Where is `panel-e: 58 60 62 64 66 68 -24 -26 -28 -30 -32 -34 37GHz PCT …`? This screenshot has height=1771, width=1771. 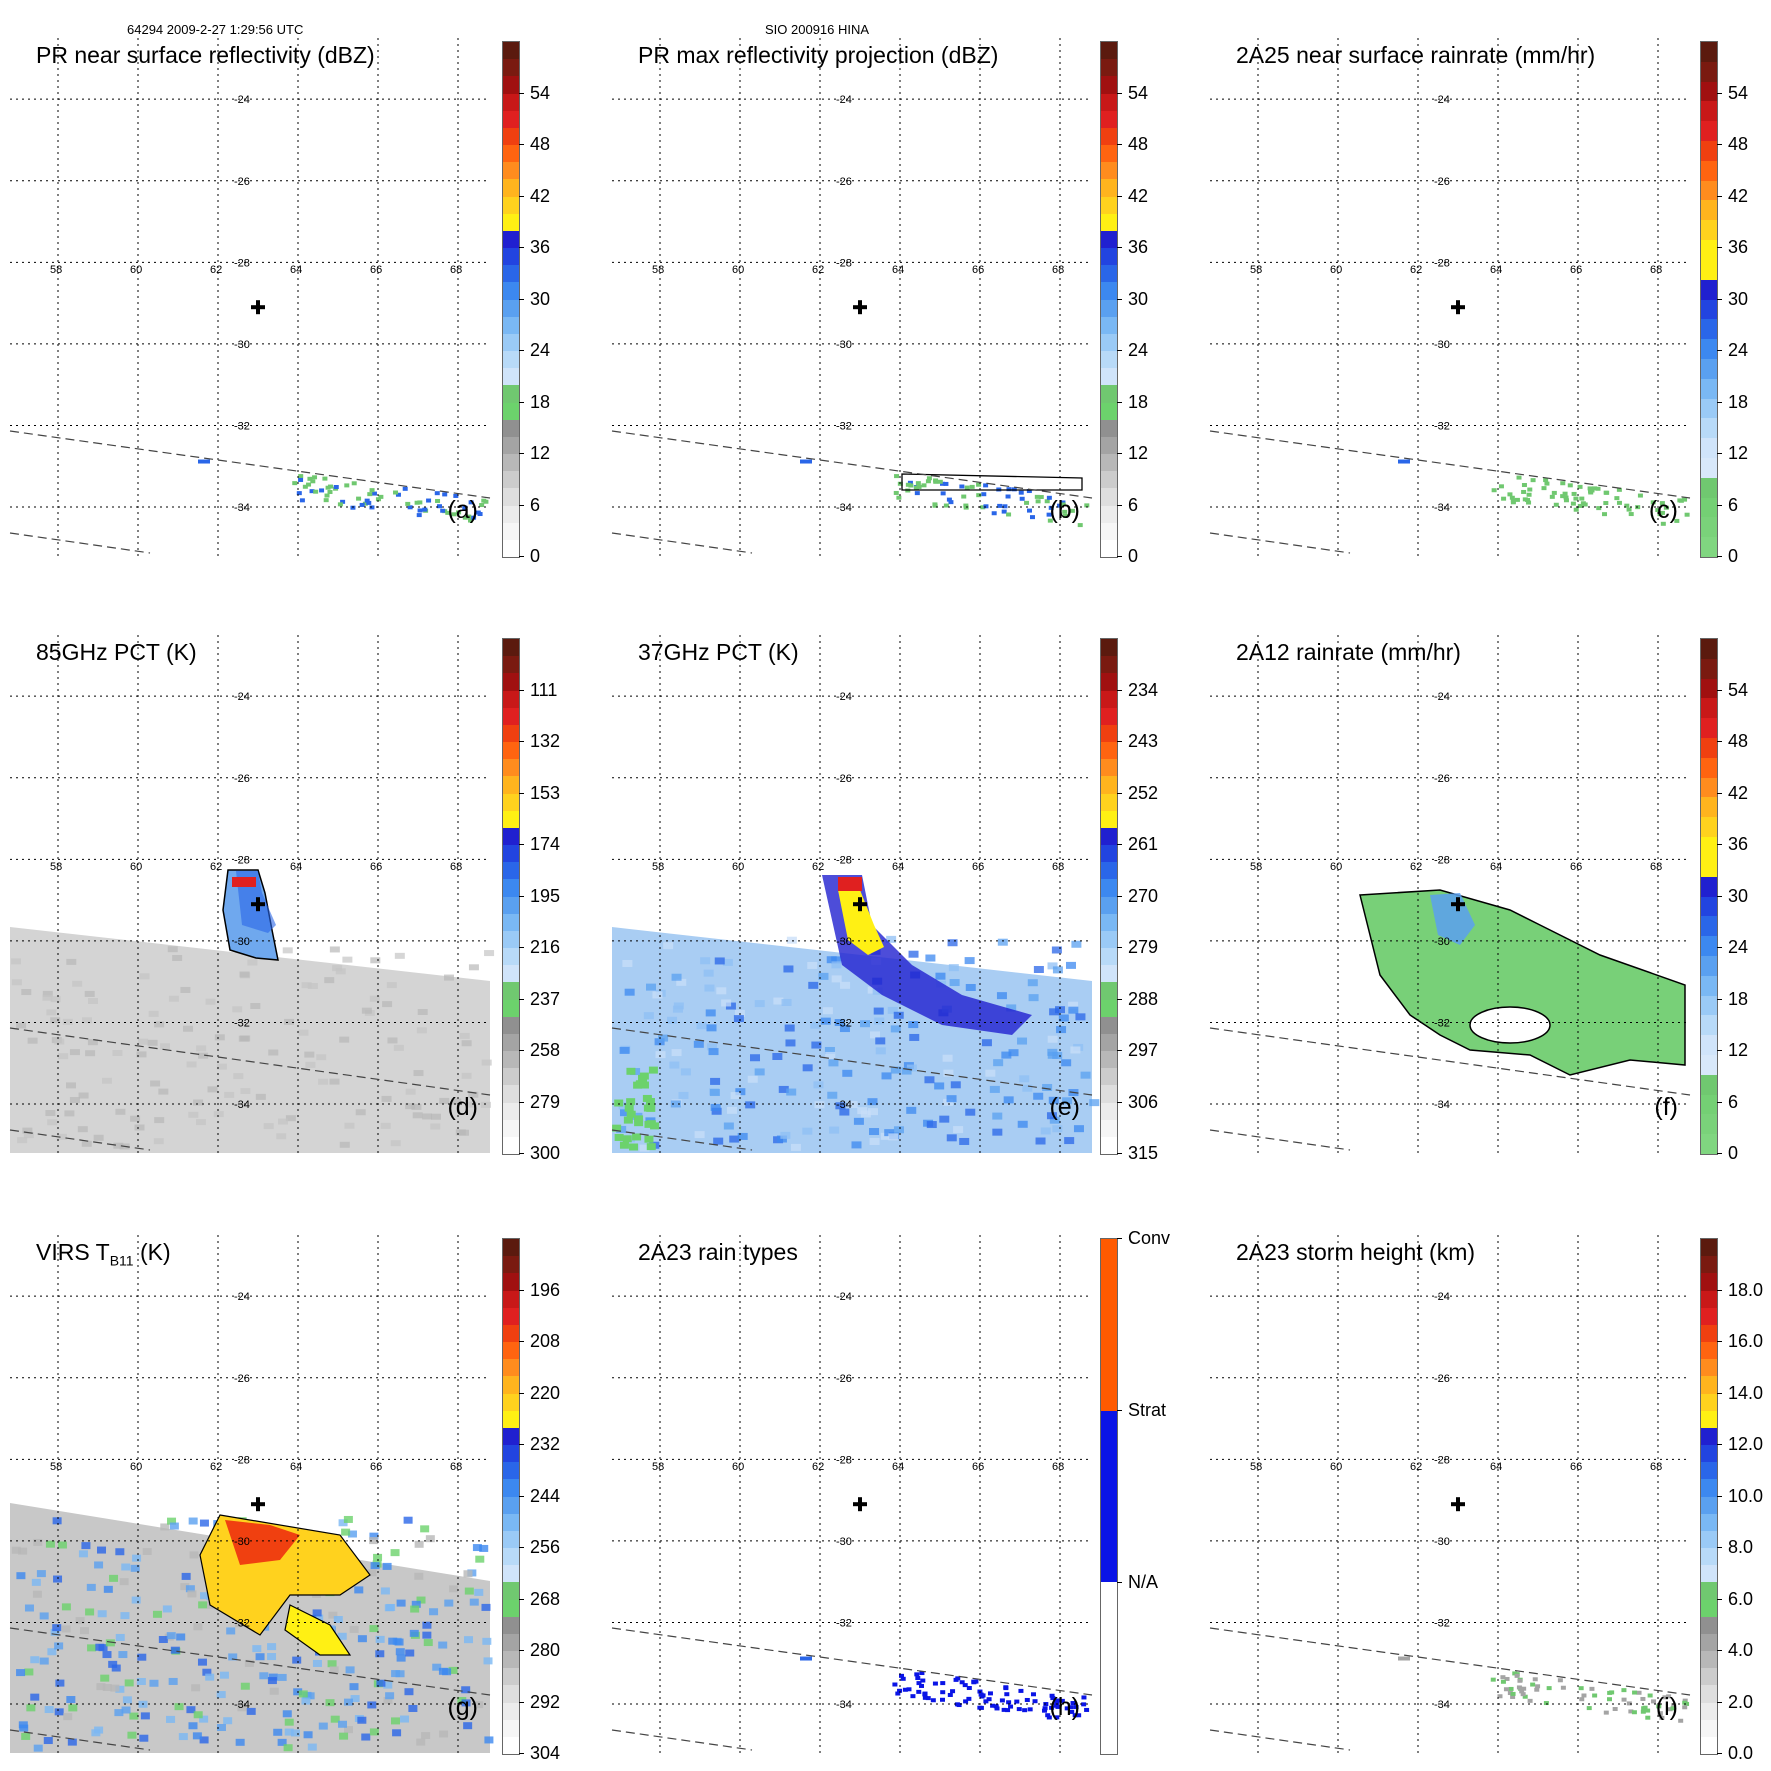 panel-e: 58 60 62 64 66 68 -24 -26 -28 -30 -32 -34 37GHz PCT … is located at coordinates (855, 894).